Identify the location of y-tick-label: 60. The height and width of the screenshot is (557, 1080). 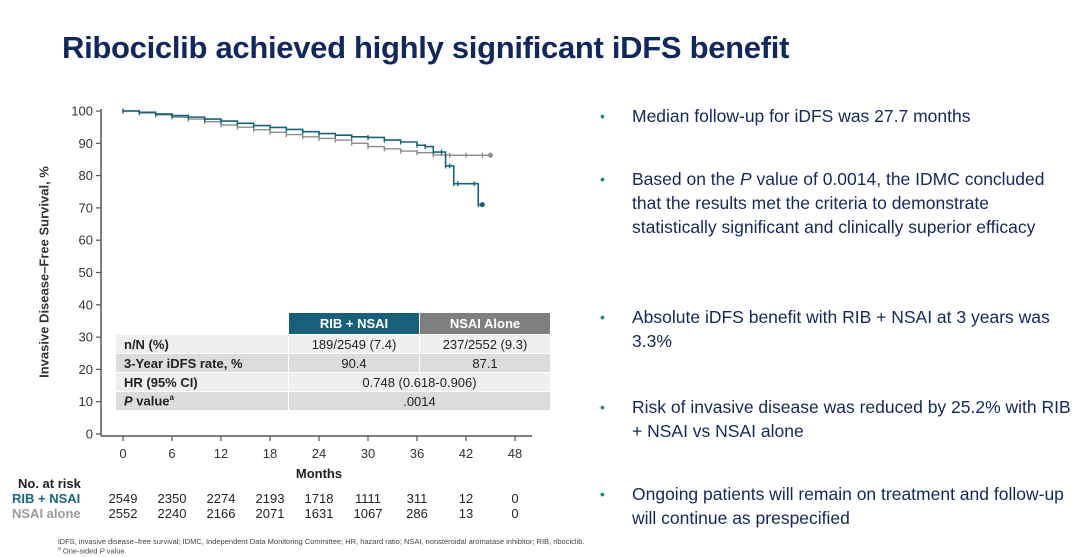
(86, 240).